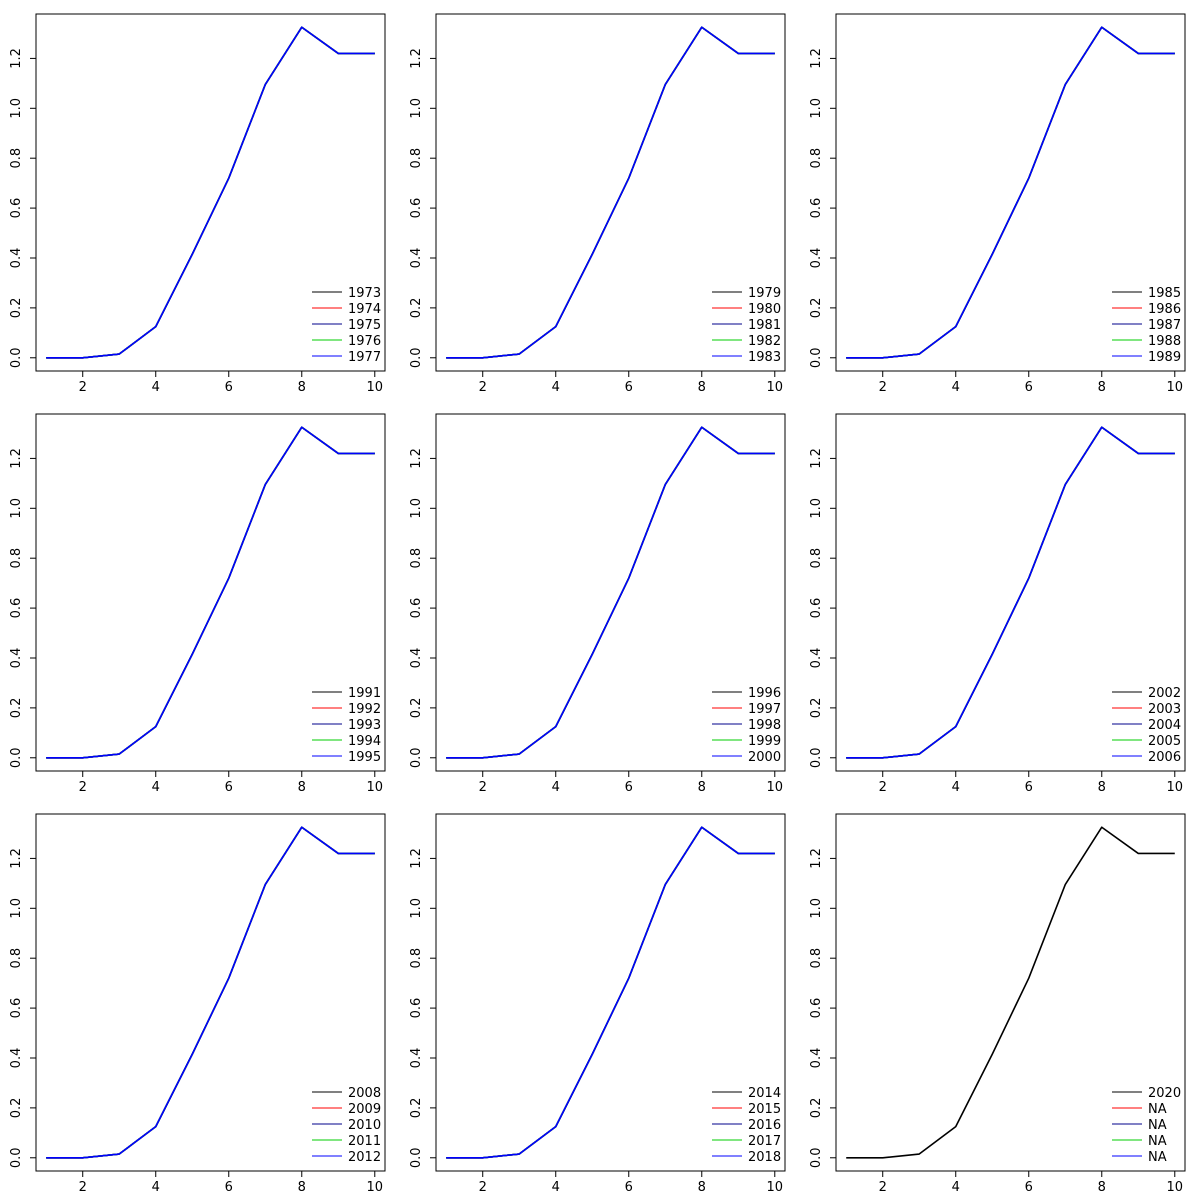 This screenshot has height=1200, width=1200. I want to click on legend-label: 1987, so click(1164, 325).